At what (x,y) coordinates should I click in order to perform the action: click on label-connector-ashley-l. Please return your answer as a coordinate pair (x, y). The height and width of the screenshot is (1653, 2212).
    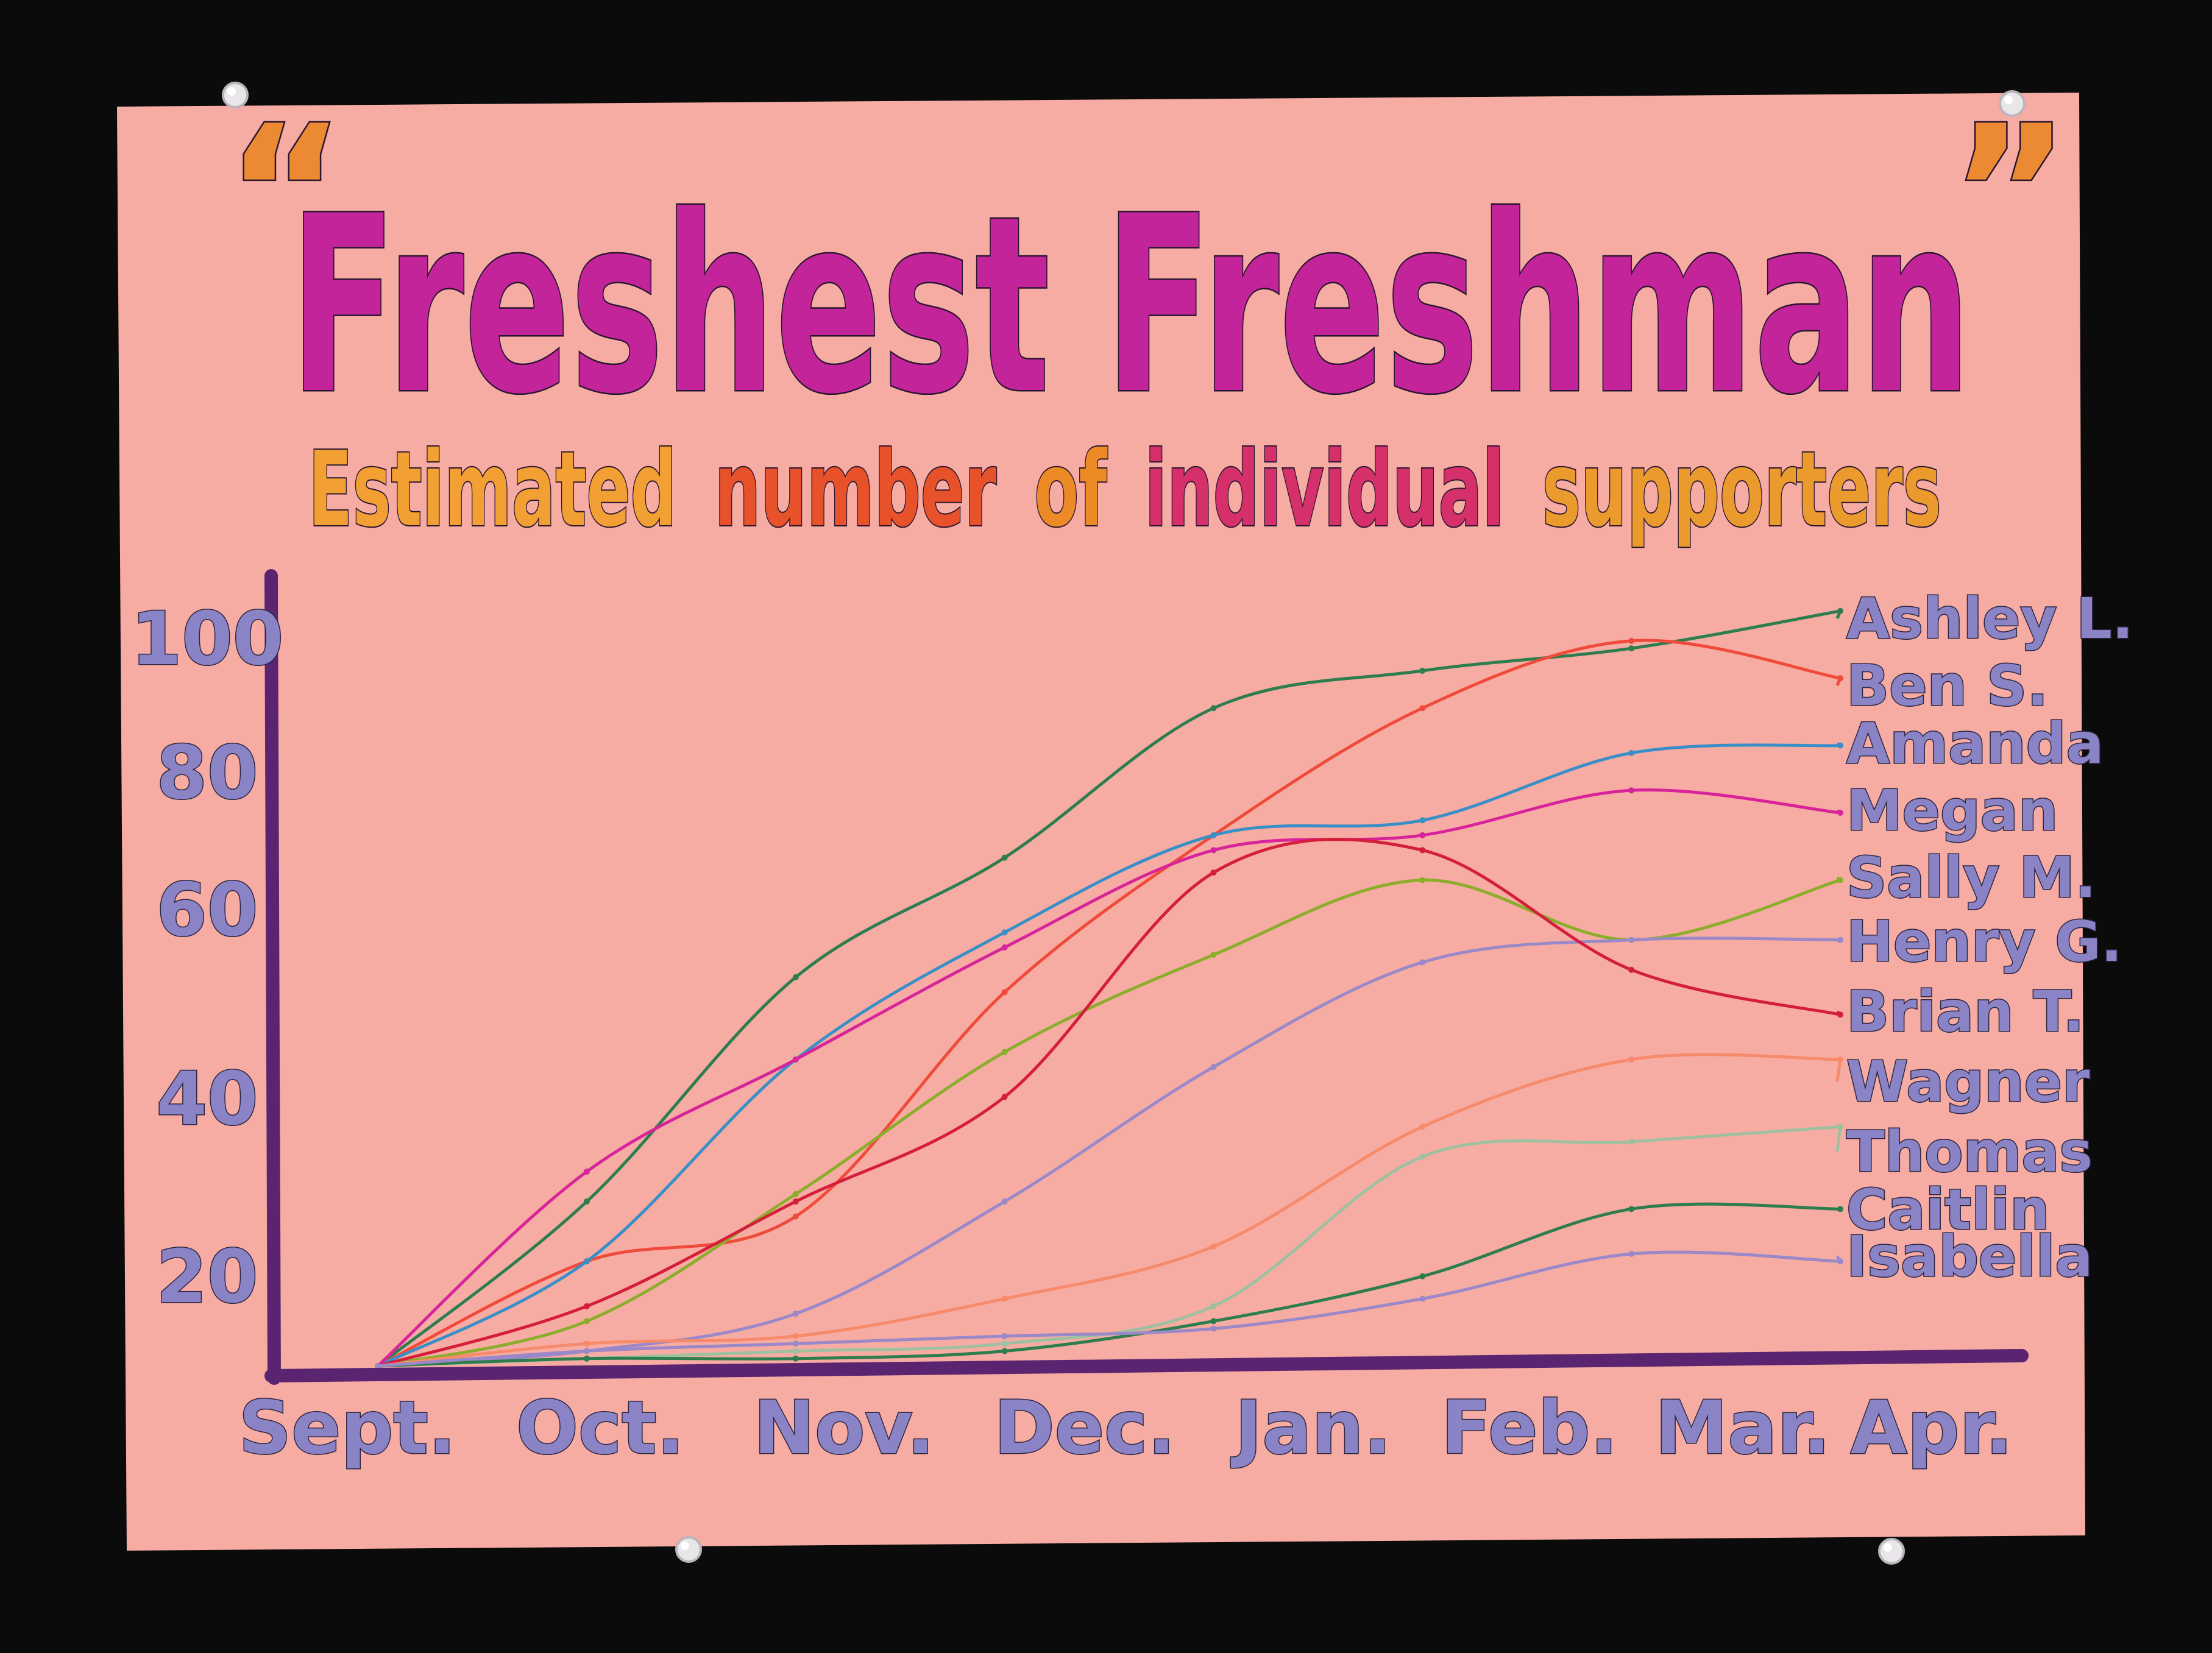
    Looking at the image, I should click on (1838, 614).